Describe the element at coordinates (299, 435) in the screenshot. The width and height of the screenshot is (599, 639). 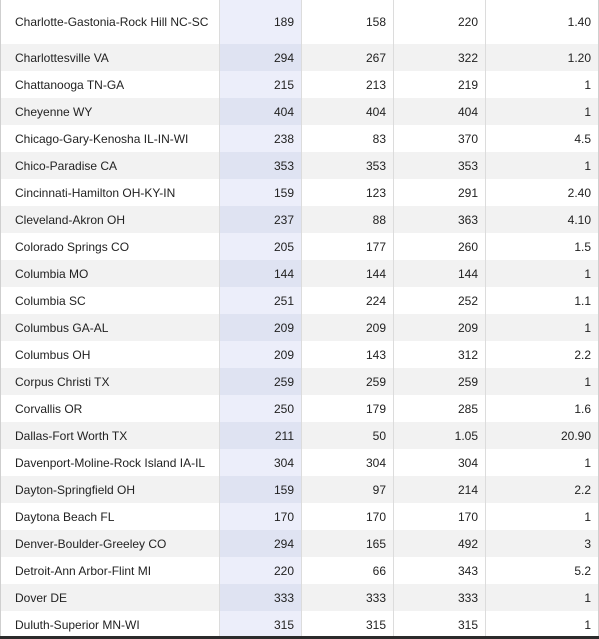
I see `table-row: Dallas-Fort Worth TX 211 50 1.05 20.90` at that location.